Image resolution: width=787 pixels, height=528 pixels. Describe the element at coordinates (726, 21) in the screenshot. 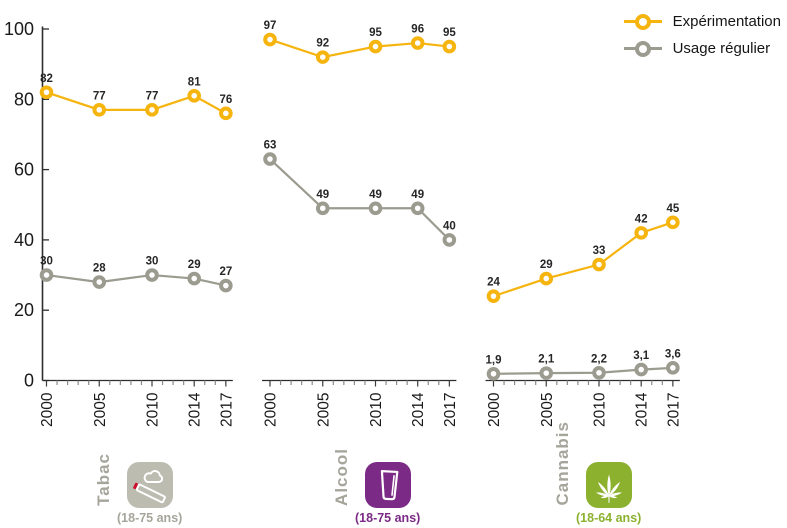

I see `legend-label-experimentation: Expérimentation` at that location.